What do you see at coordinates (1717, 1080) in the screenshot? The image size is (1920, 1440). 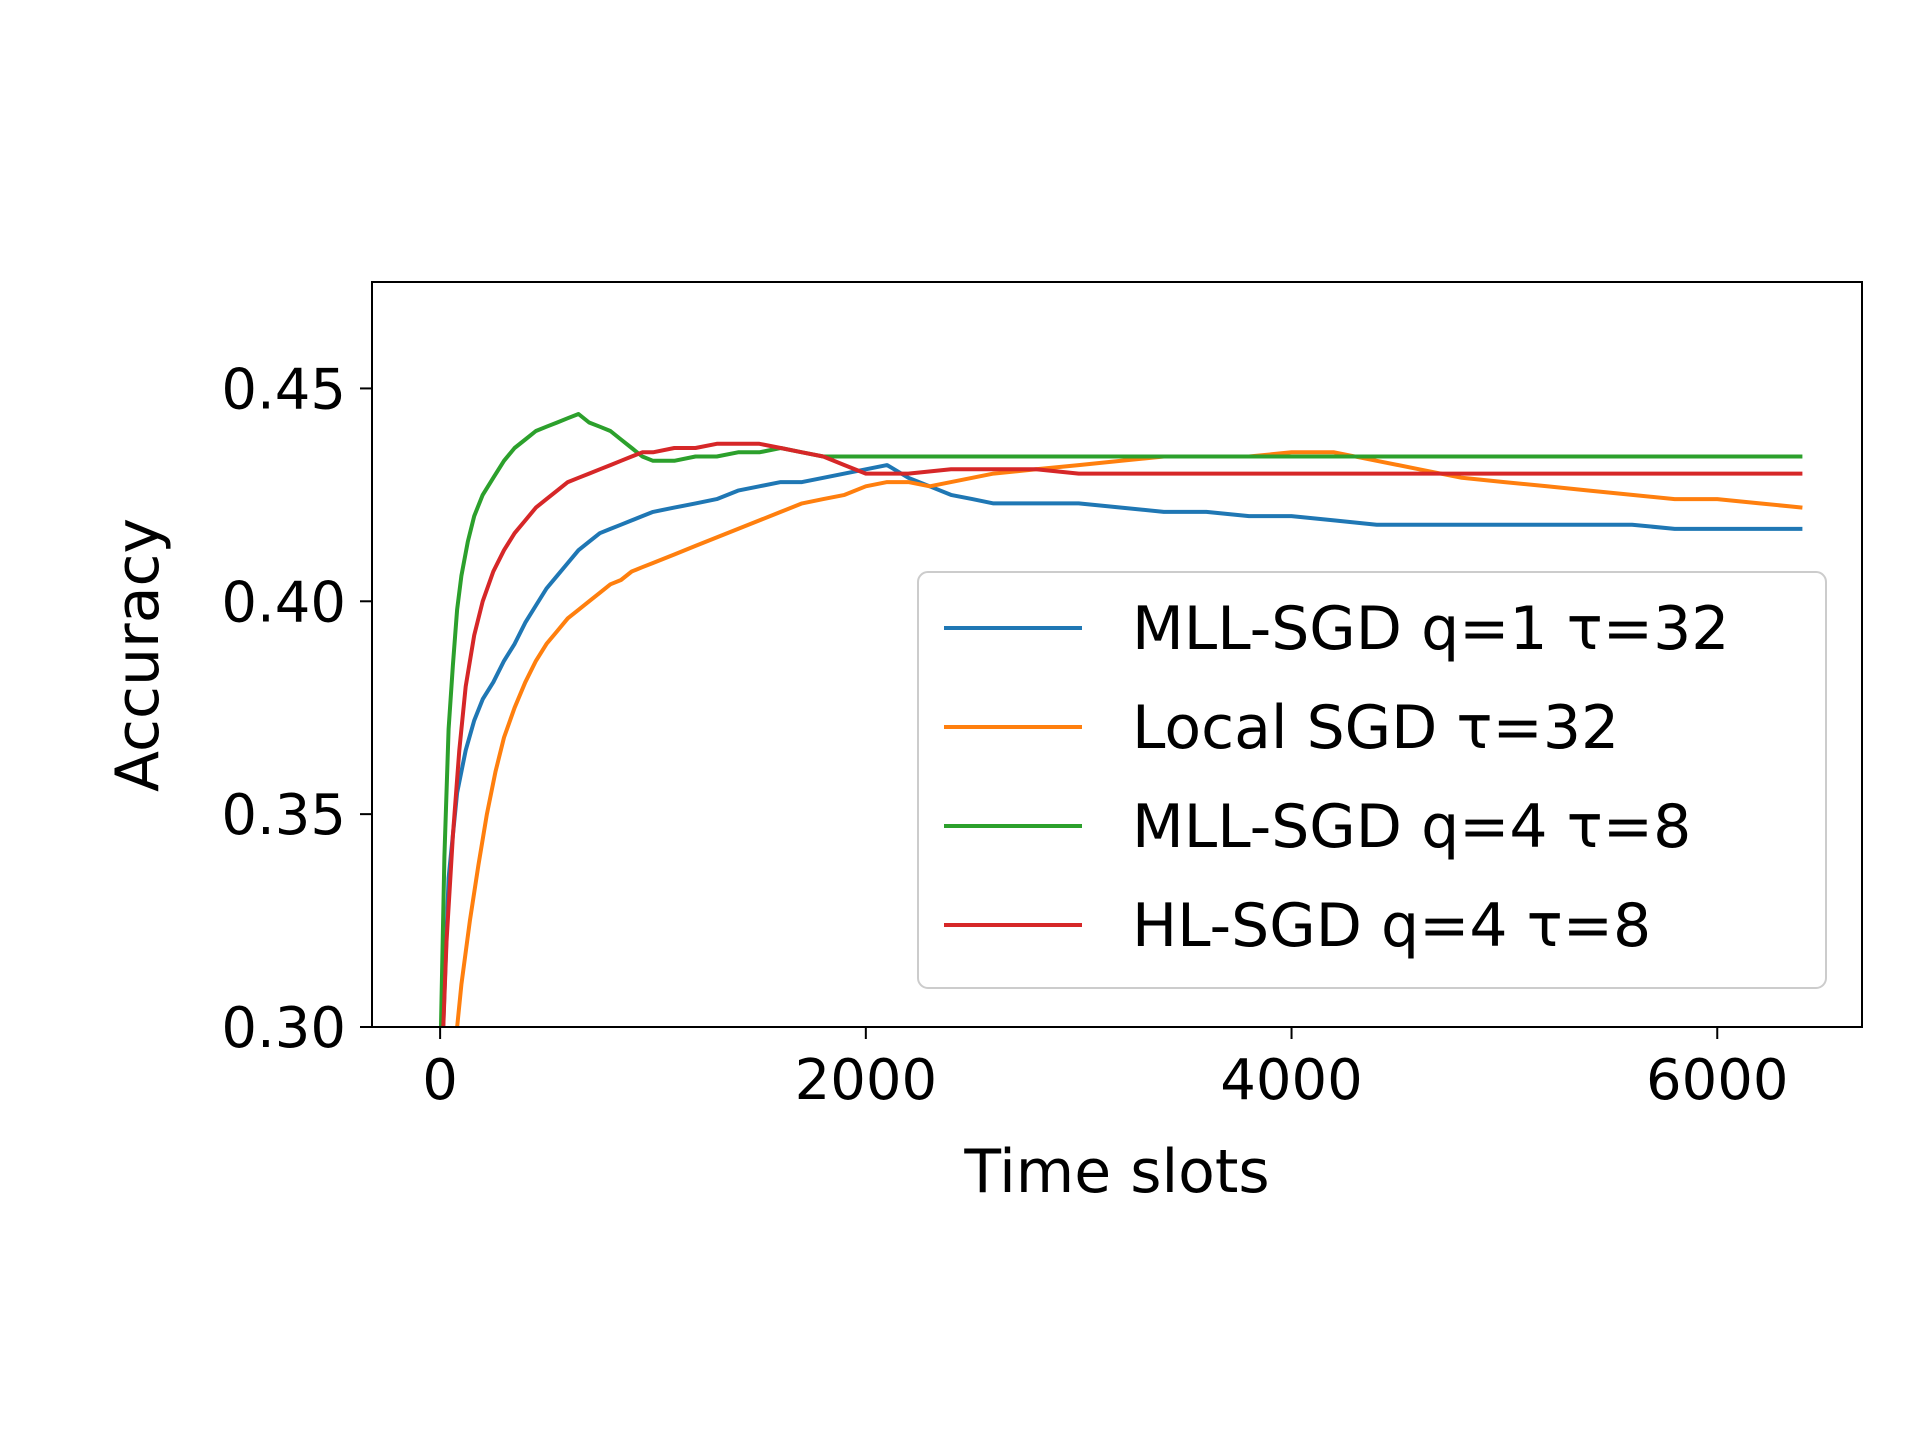 I see `x-tick-label: 6000` at bounding box center [1717, 1080].